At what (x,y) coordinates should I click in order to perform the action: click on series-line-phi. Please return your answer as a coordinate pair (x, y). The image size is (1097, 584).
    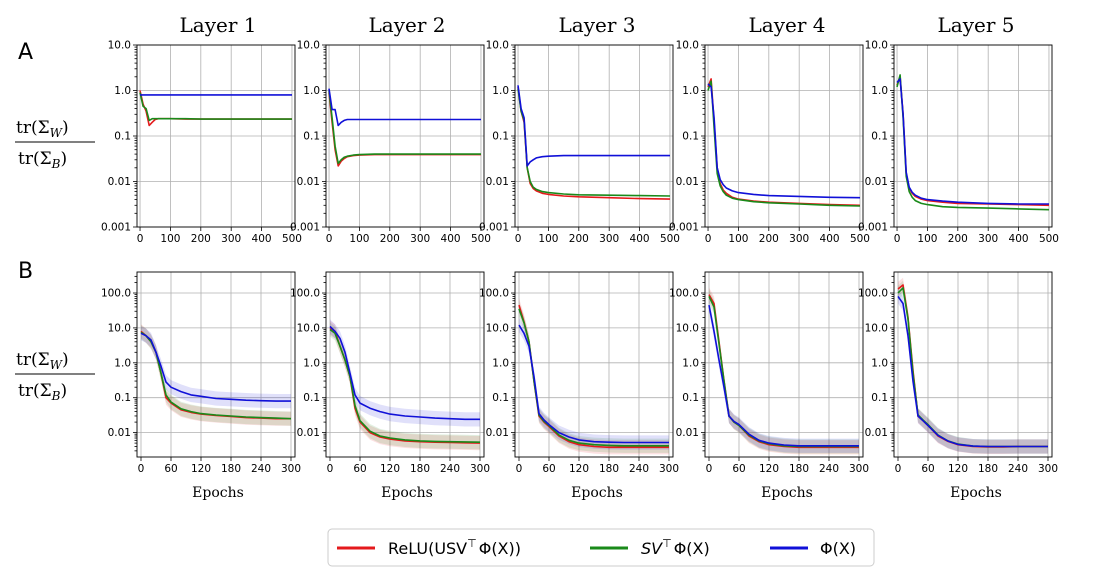
    Looking at the image, I should click on (972, 141).